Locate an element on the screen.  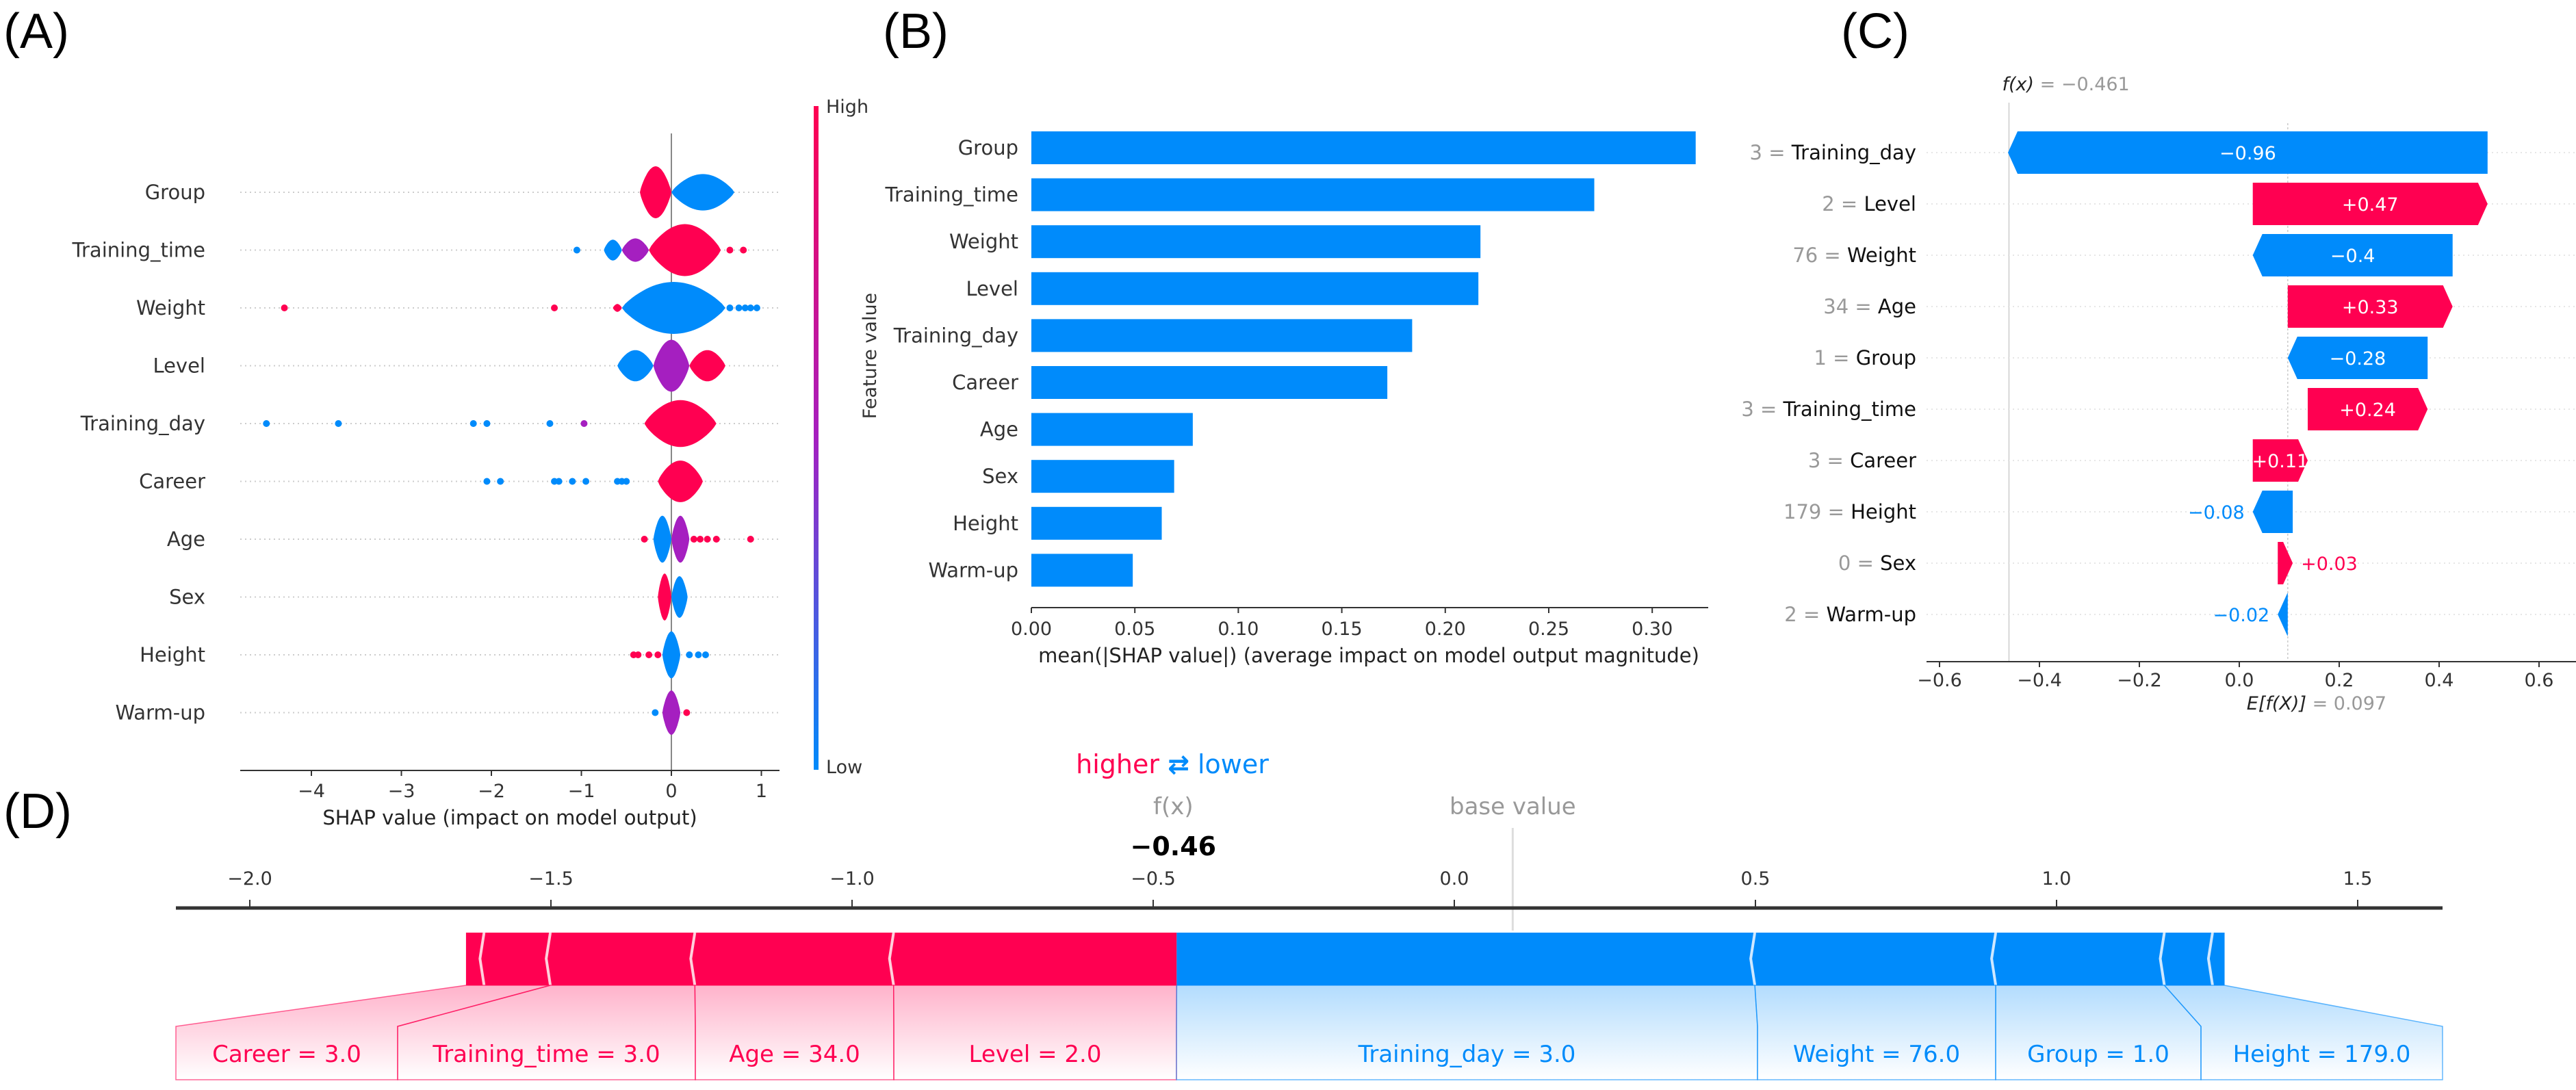
category-label: Height is located at coordinates (985, 523).